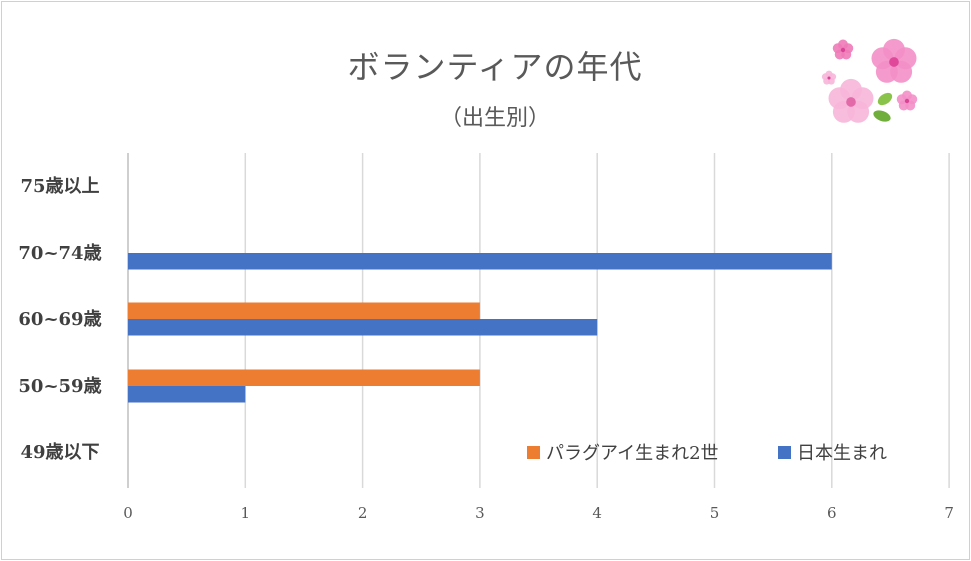  What do you see at coordinates (128, 513) in the screenshot?
I see `x-tick-label: 0` at bounding box center [128, 513].